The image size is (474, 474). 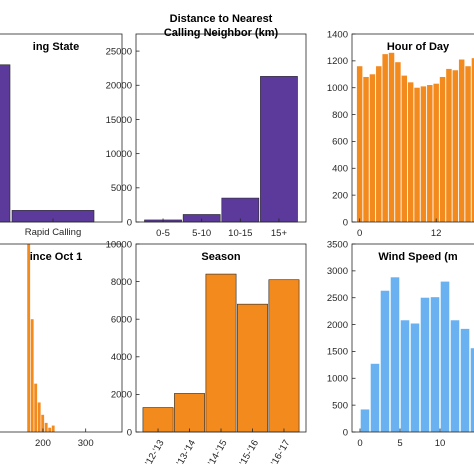 What do you see at coordinates (440, 443) in the screenshot?
I see `x-tick-label: 10` at bounding box center [440, 443].